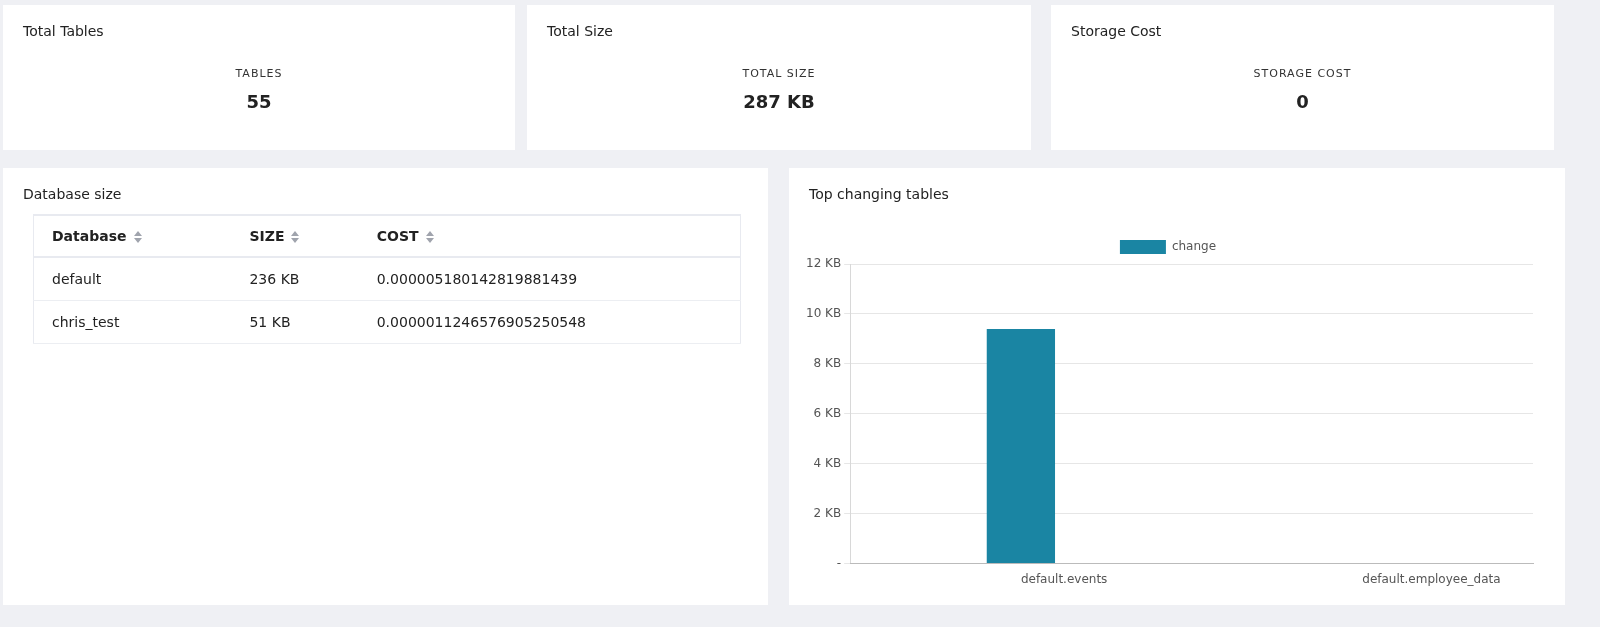 The image size is (1600, 627). What do you see at coordinates (839, 562) in the screenshot?
I see `y-tick-label: -` at bounding box center [839, 562].